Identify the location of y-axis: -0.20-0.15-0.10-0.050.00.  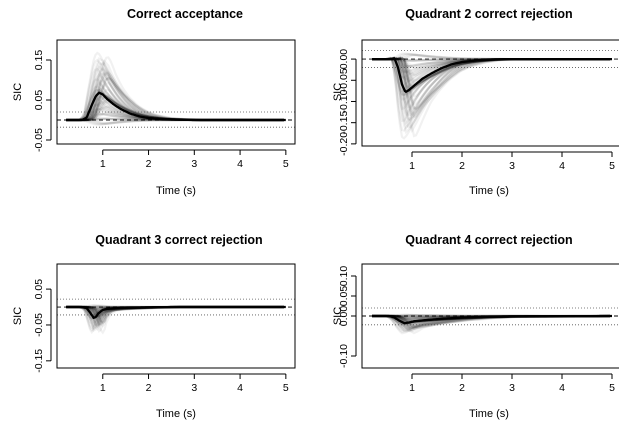
(347, 102).